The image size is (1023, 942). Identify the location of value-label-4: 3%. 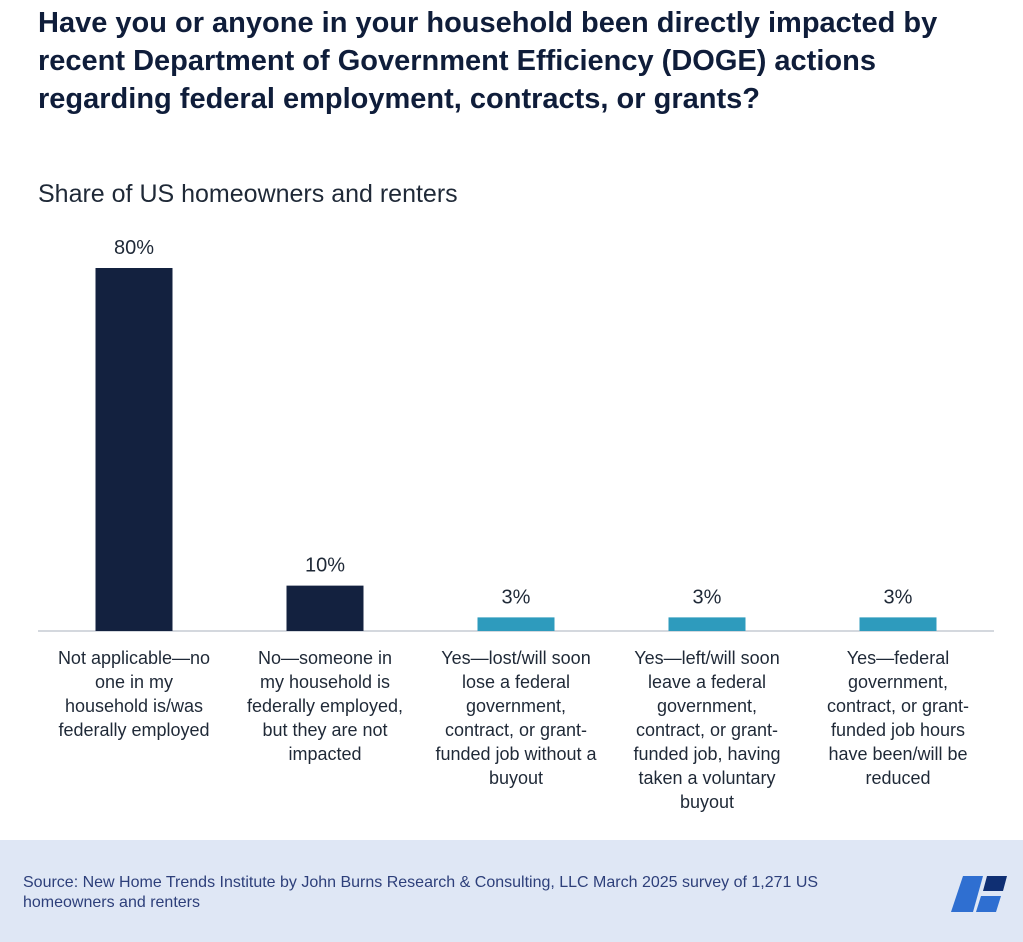
(707, 597).